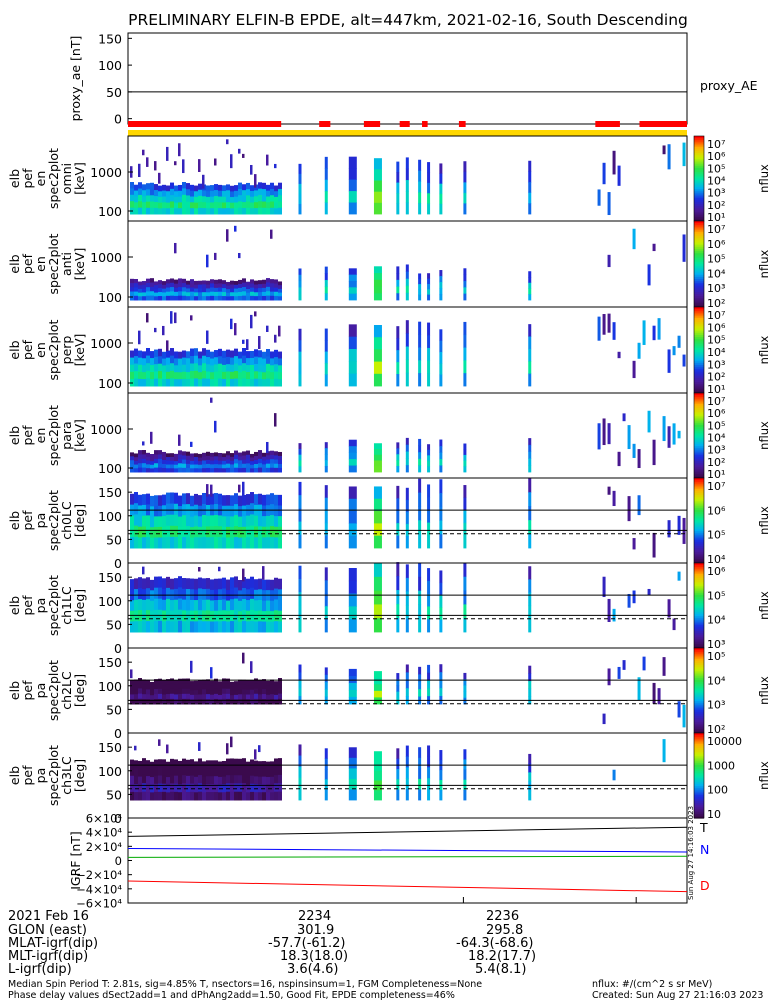 Image resolution: width=775 pixels, height=1001 pixels. What do you see at coordinates (607, 124) in the screenshot?
I see `science-zone-bar` at bounding box center [607, 124].